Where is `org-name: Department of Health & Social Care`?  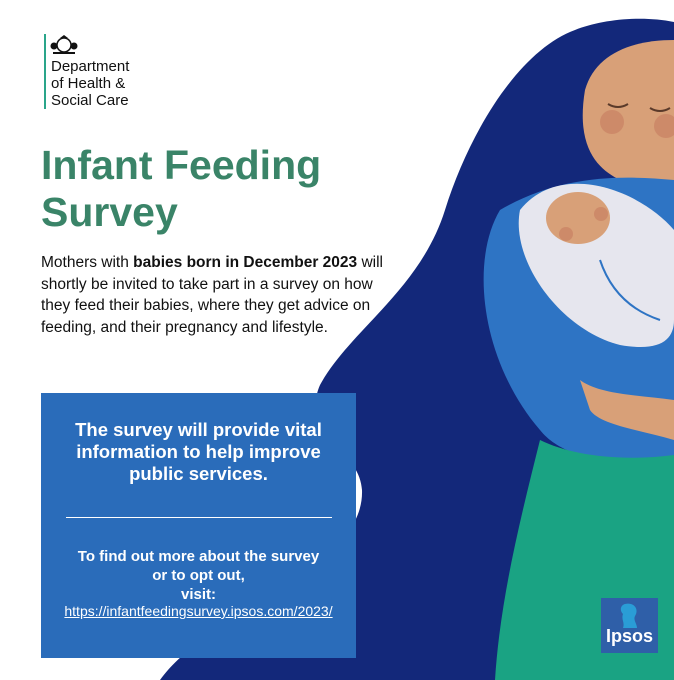 org-name: Department of Health & Social Care is located at coordinates (86, 71).